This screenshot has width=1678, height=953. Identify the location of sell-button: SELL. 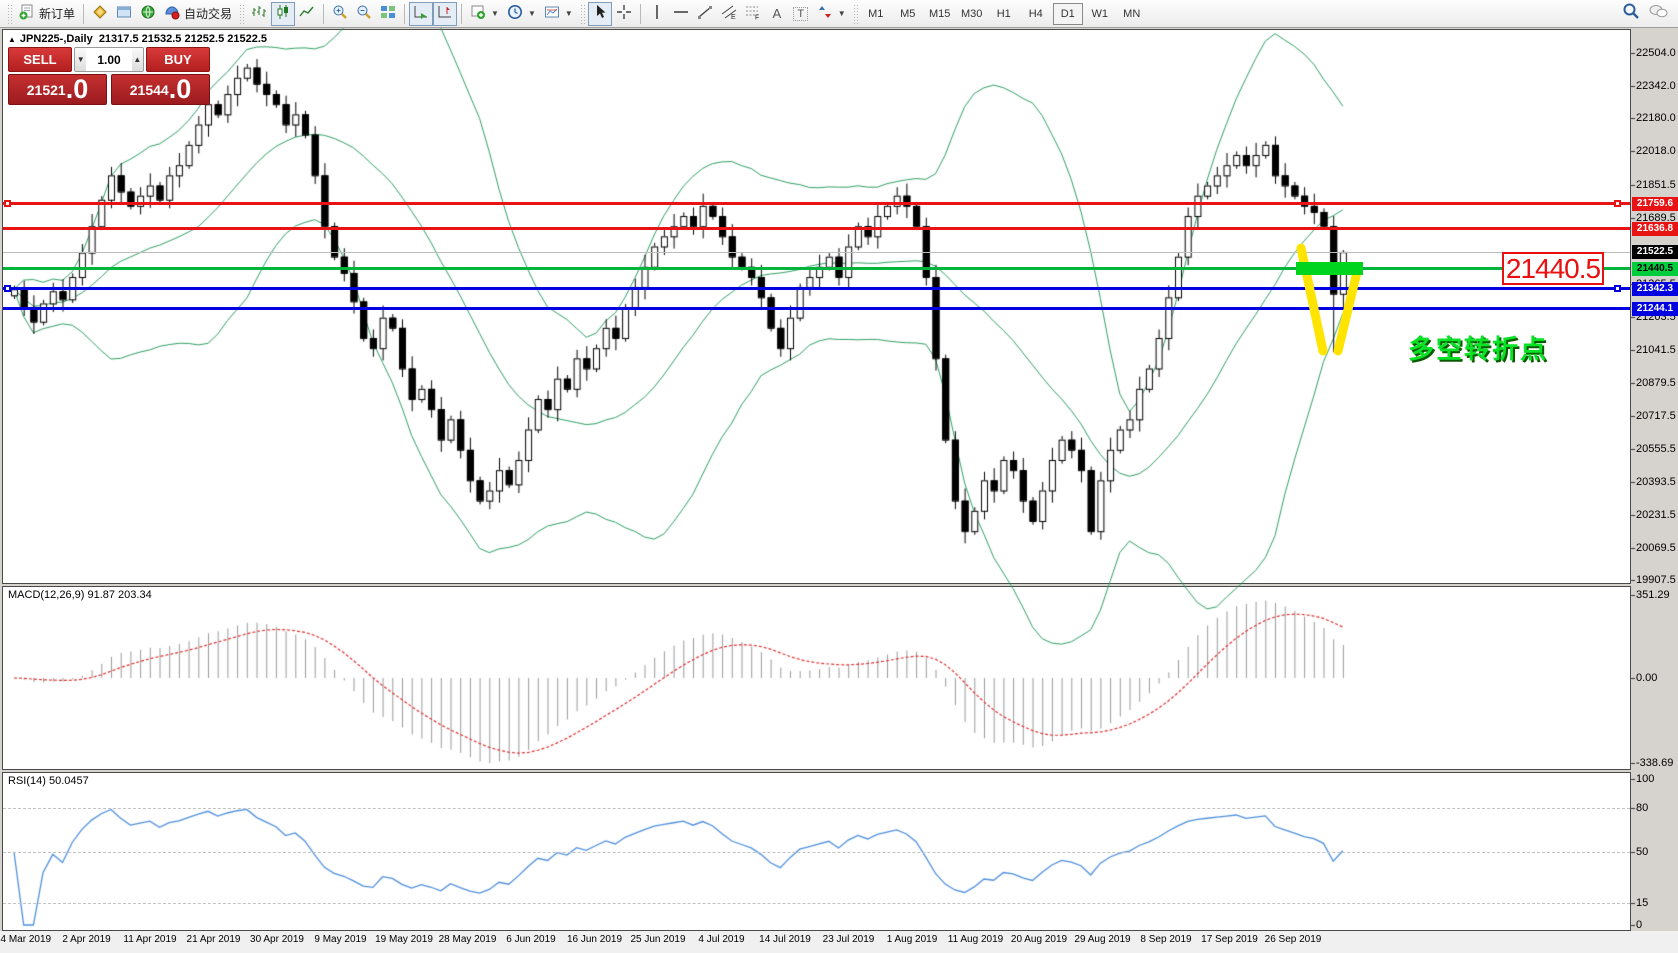
(40, 59).